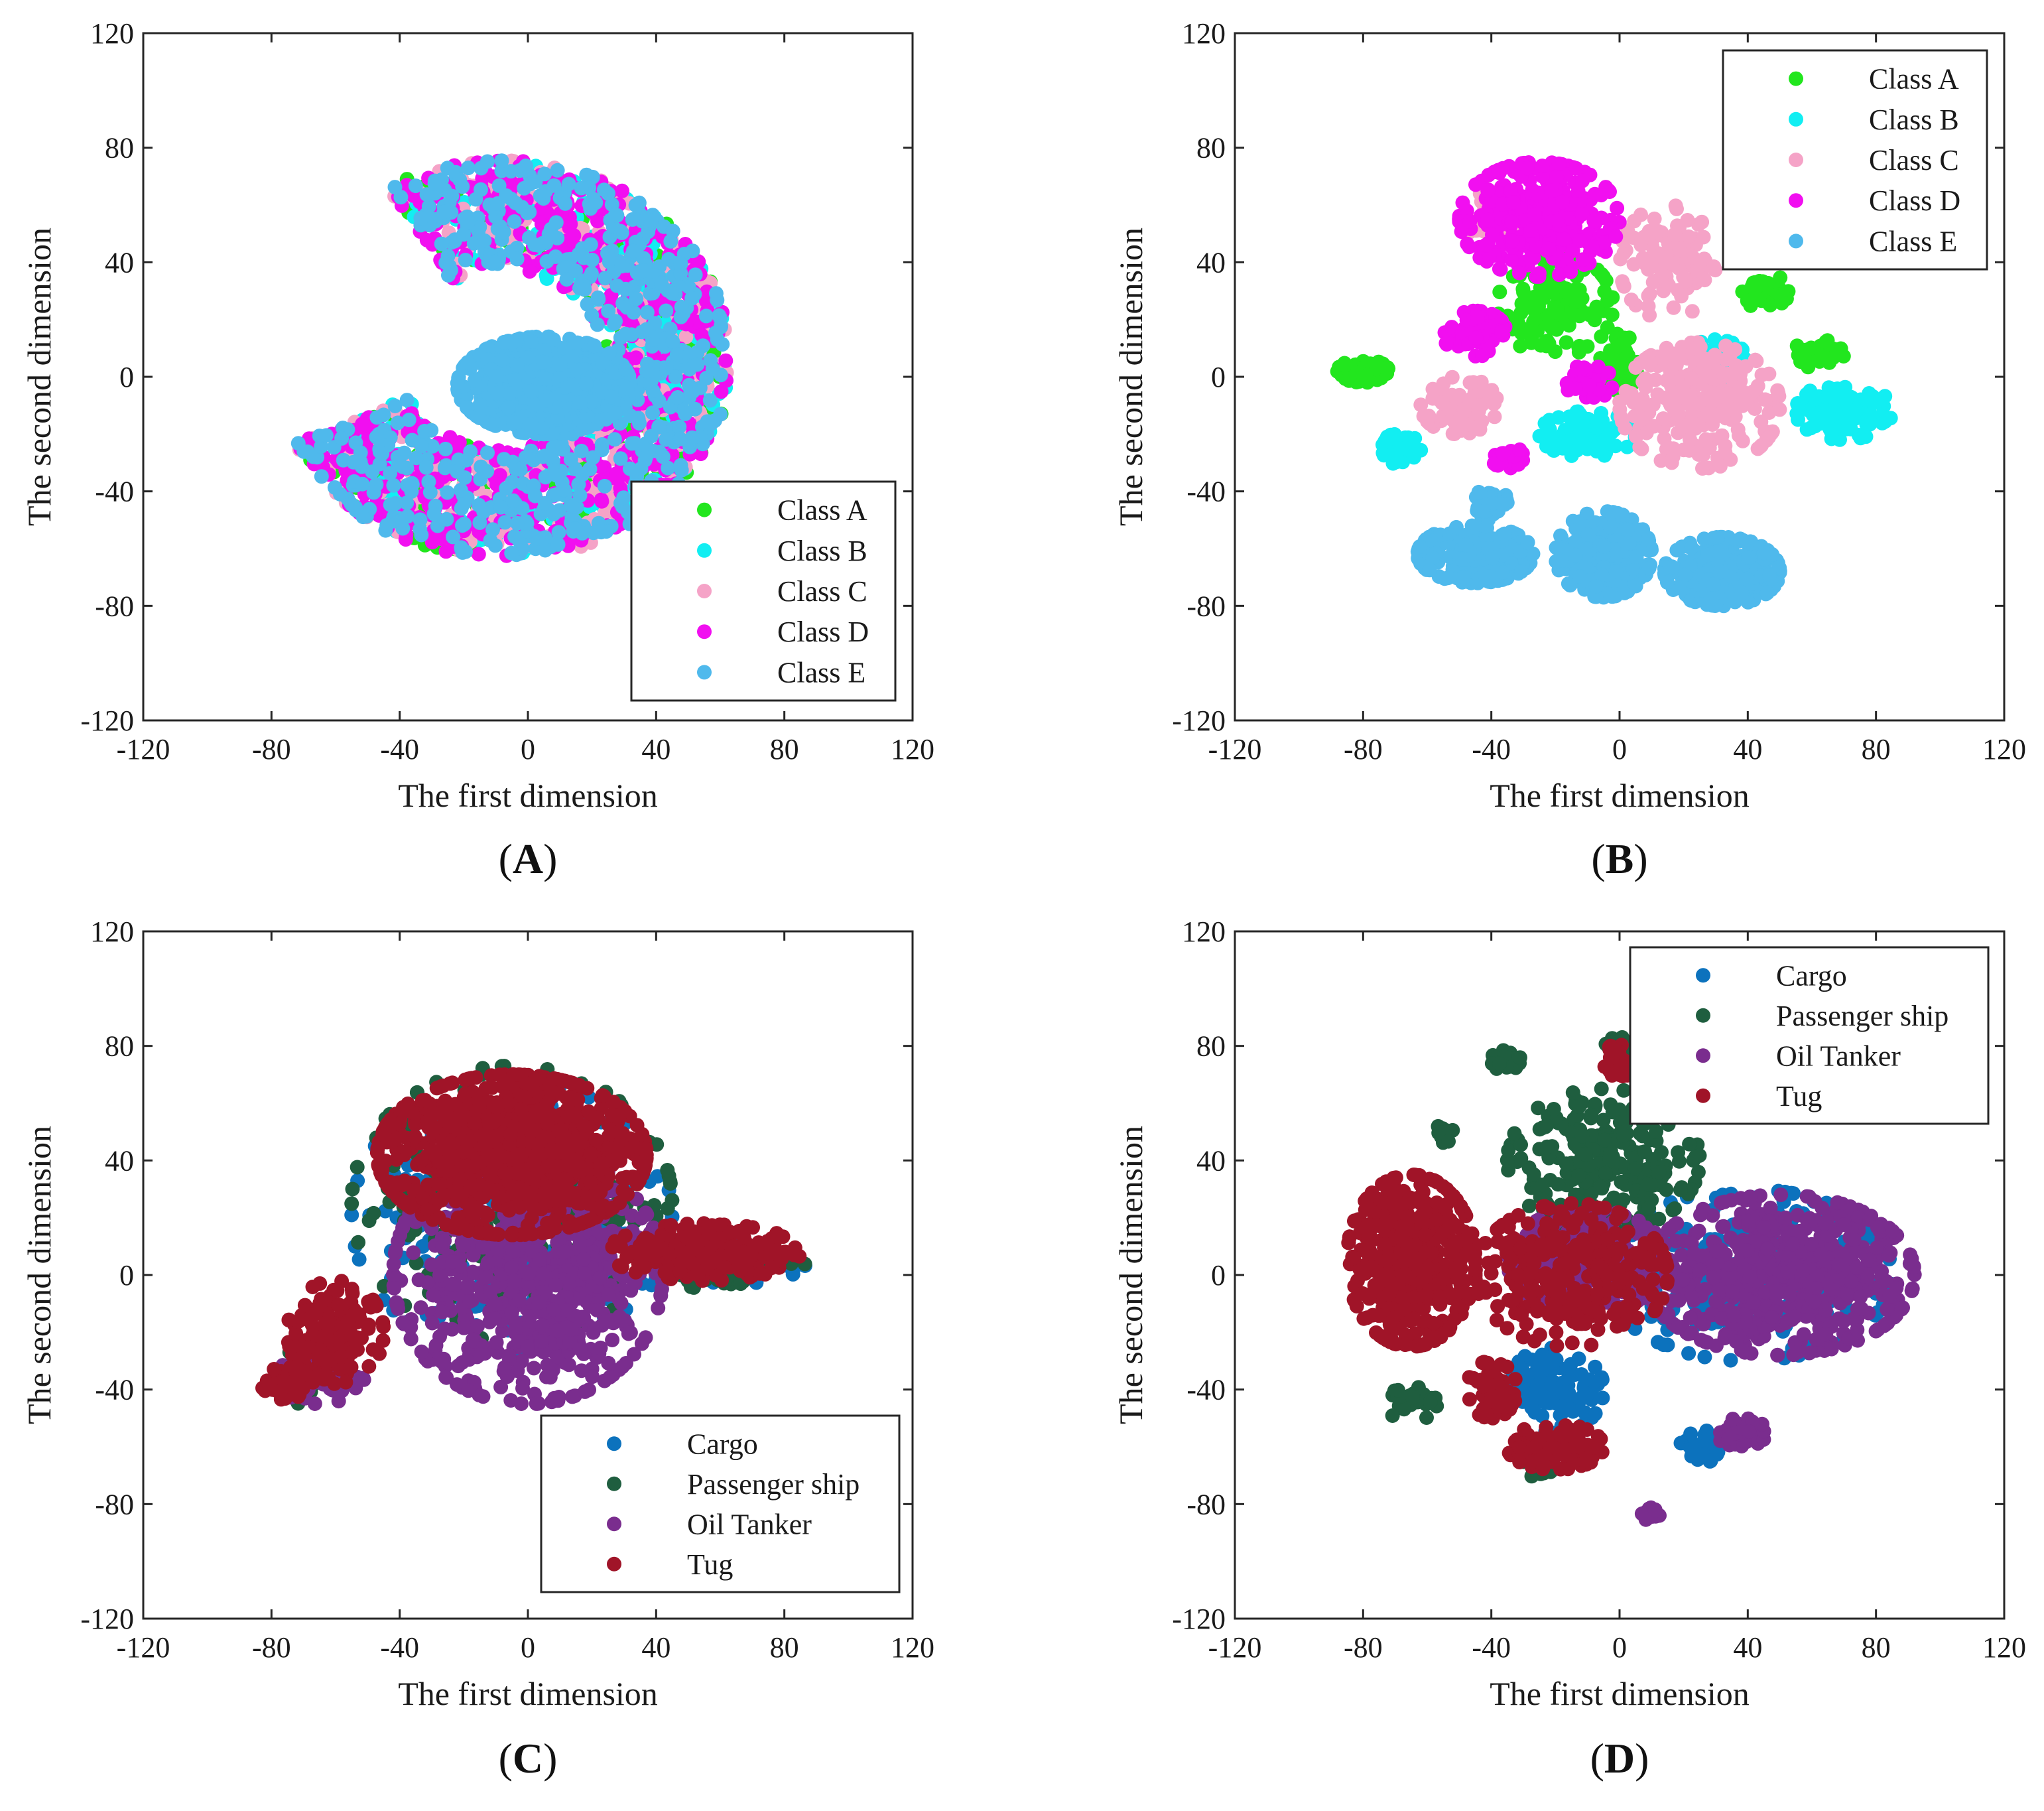  Describe the element at coordinates (112, 33) in the screenshot. I see `y-tick-label: 120` at that location.